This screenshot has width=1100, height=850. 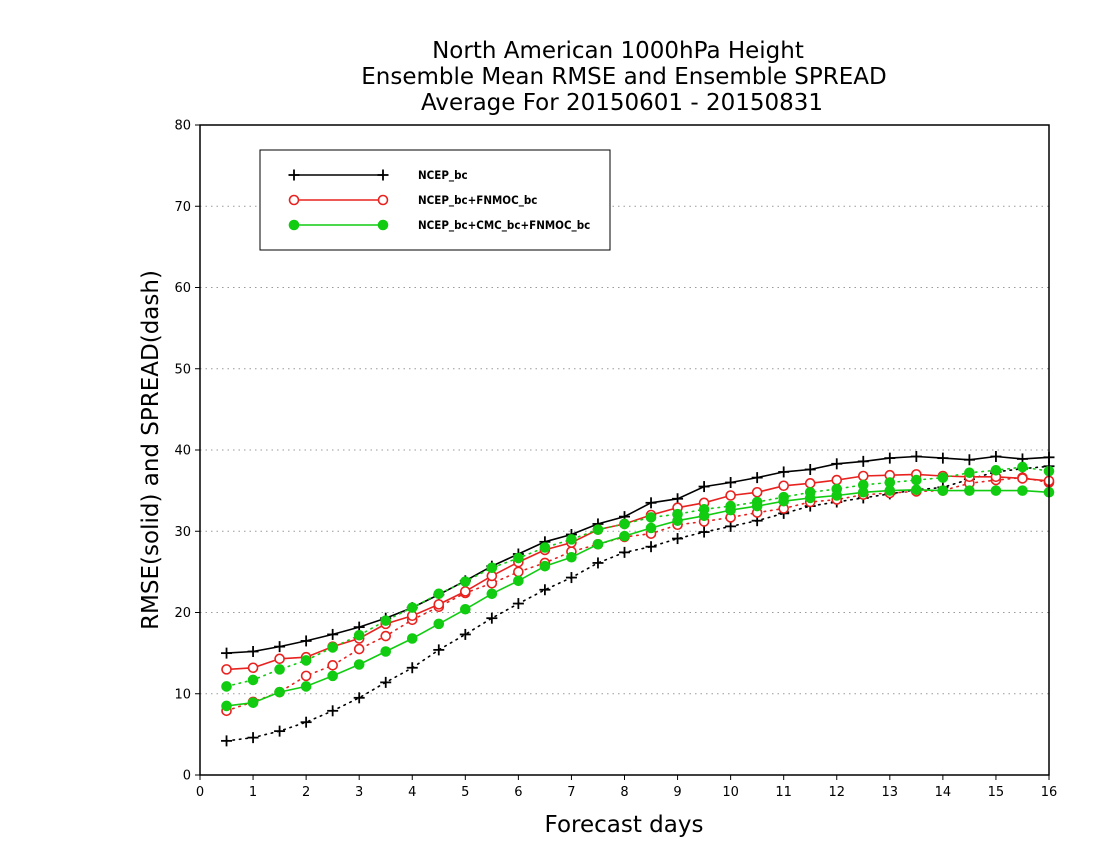 I want to click on x-tick-label: 6, so click(x=518, y=792).